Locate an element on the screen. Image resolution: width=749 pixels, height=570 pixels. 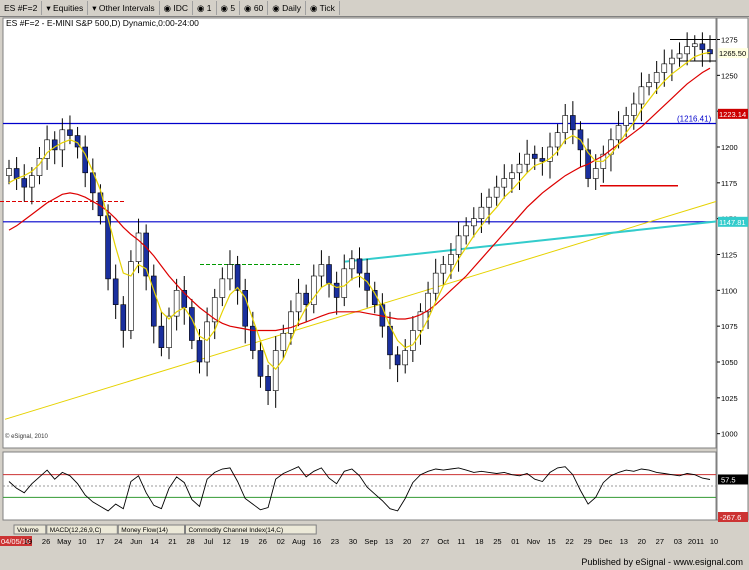
interval-tick-button: ◉ Tick is located at coordinates (323, 8).